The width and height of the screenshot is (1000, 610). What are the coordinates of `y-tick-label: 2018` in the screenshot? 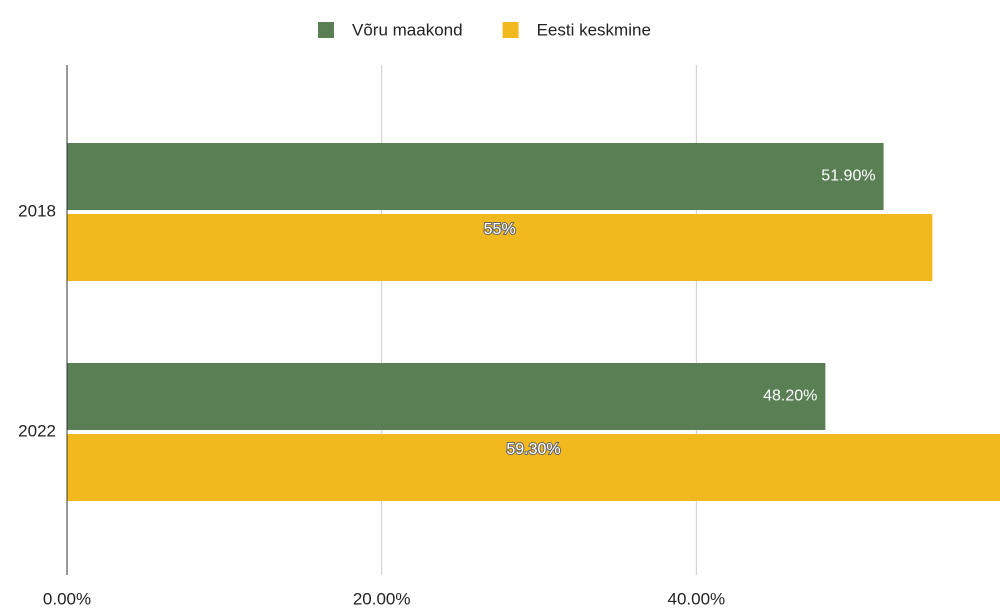 It's located at (37, 210).